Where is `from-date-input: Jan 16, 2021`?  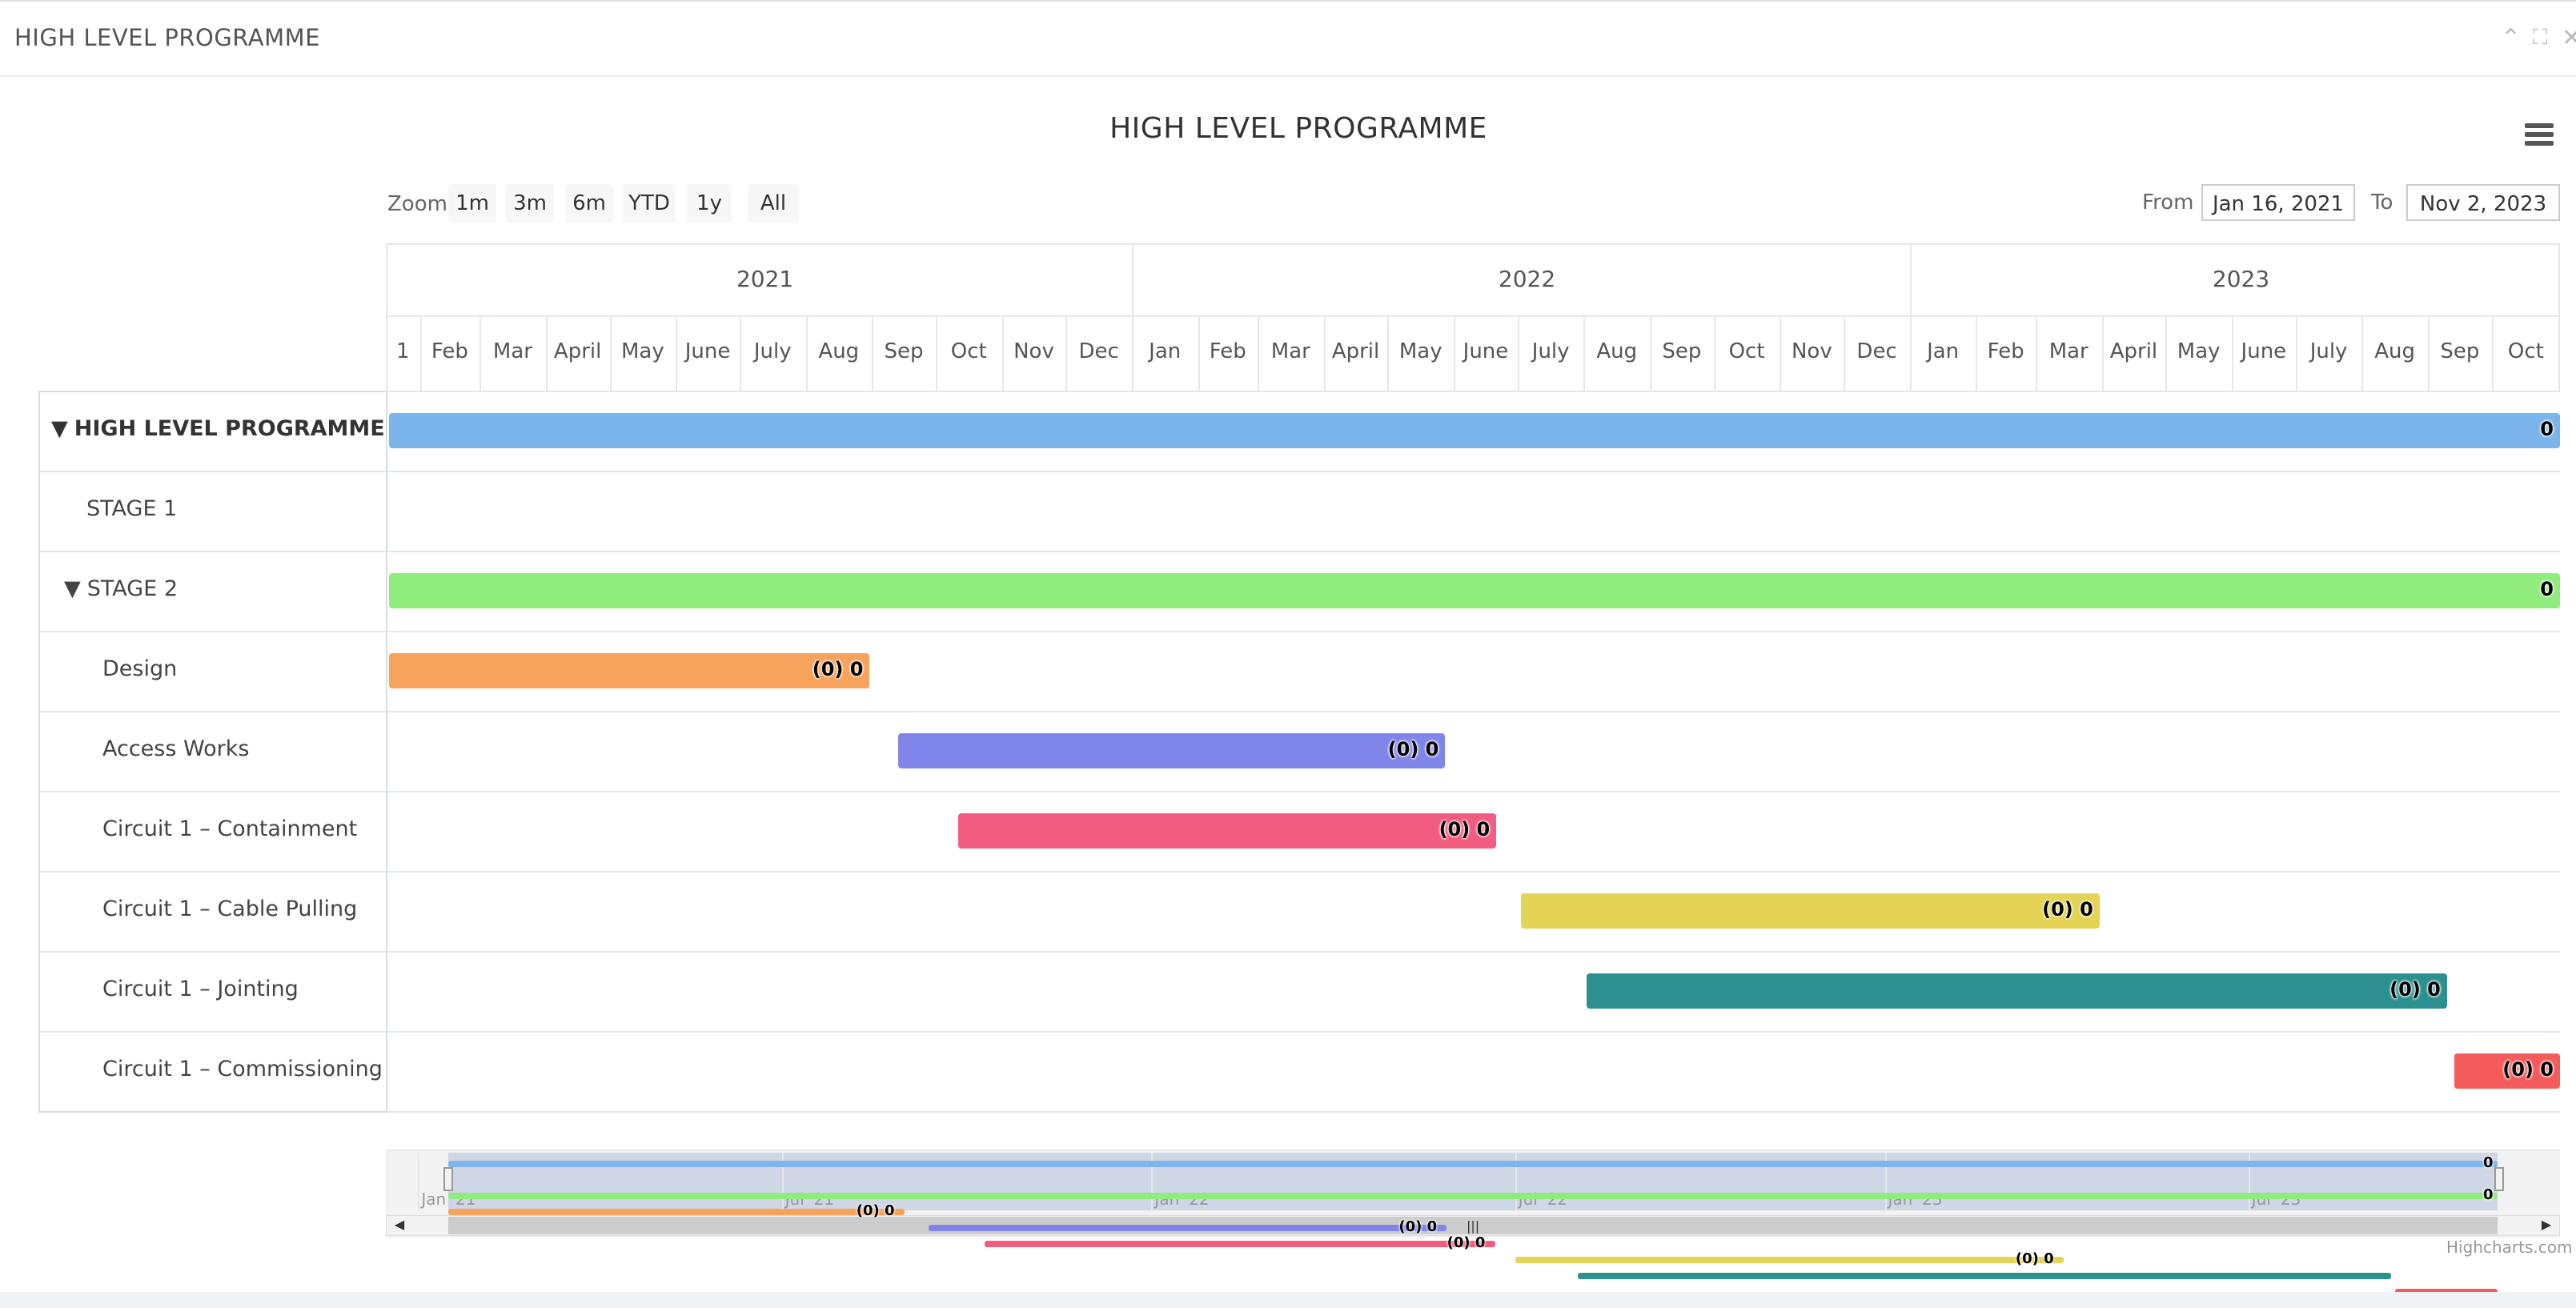
from-date-input: Jan 16, 2021 is located at coordinates (2278, 202).